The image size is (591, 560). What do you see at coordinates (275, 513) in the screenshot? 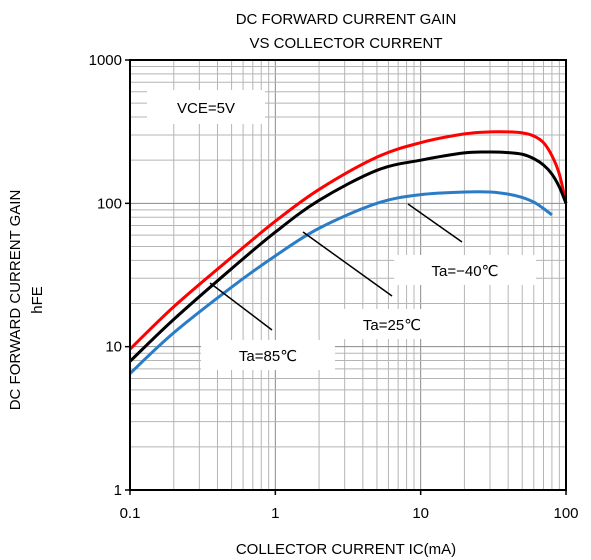
I see `x-tick-label: 1` at bounding box center [275, 513].